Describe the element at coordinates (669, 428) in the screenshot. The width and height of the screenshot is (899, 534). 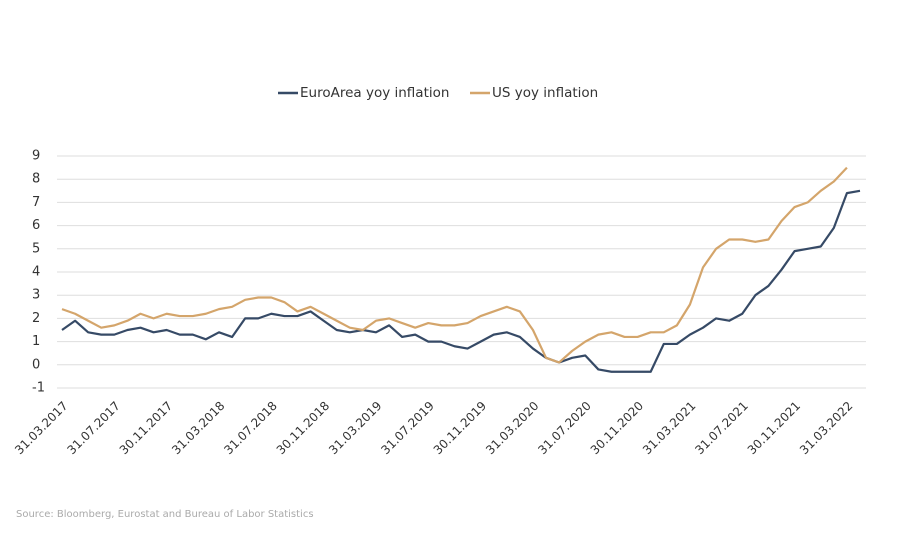
I see `x-tick-label: 31.03.2021` at that location.